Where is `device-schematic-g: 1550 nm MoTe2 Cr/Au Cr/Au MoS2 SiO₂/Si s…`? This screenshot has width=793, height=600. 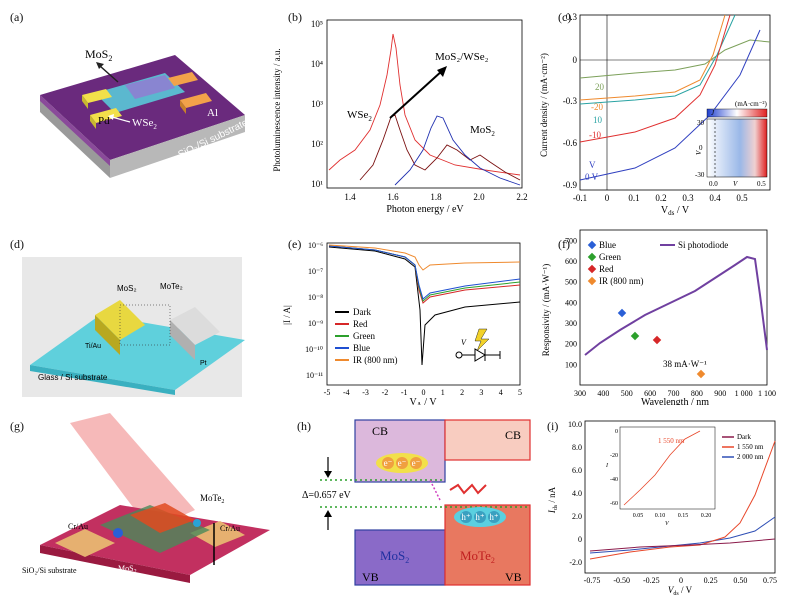 device-schematic-g: 1550 nm MoTe2 Cr/Au Cr/Au MoS2 SiO₂/Si s… is located at coordinates (146, 498).